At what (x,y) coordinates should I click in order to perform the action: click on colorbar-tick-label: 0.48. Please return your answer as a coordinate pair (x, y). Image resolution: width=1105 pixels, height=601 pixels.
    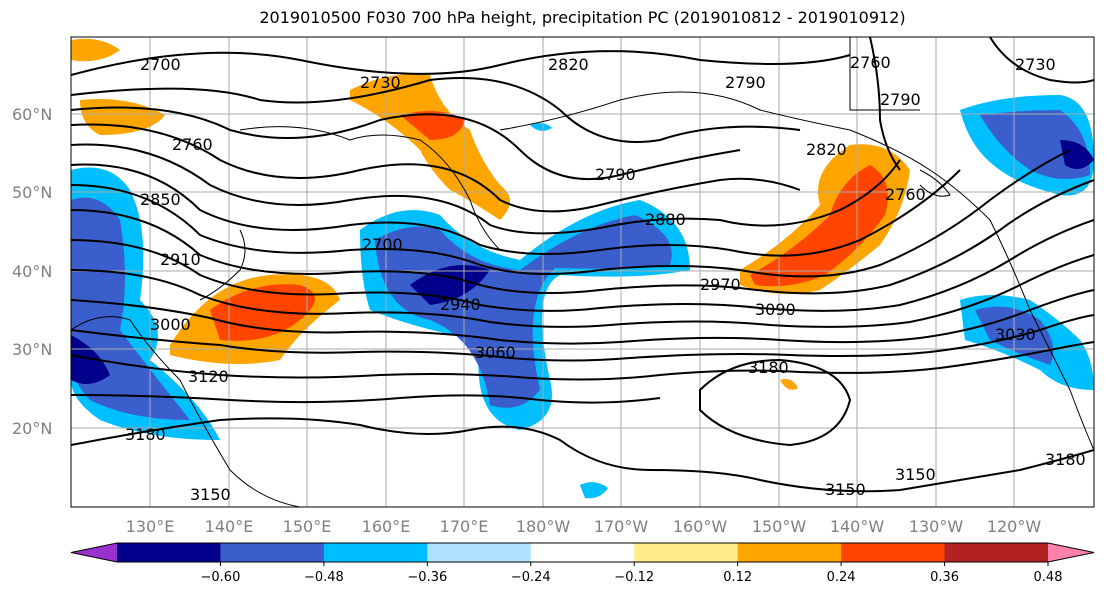
    Looking at the image, I should click on (1048, 577).